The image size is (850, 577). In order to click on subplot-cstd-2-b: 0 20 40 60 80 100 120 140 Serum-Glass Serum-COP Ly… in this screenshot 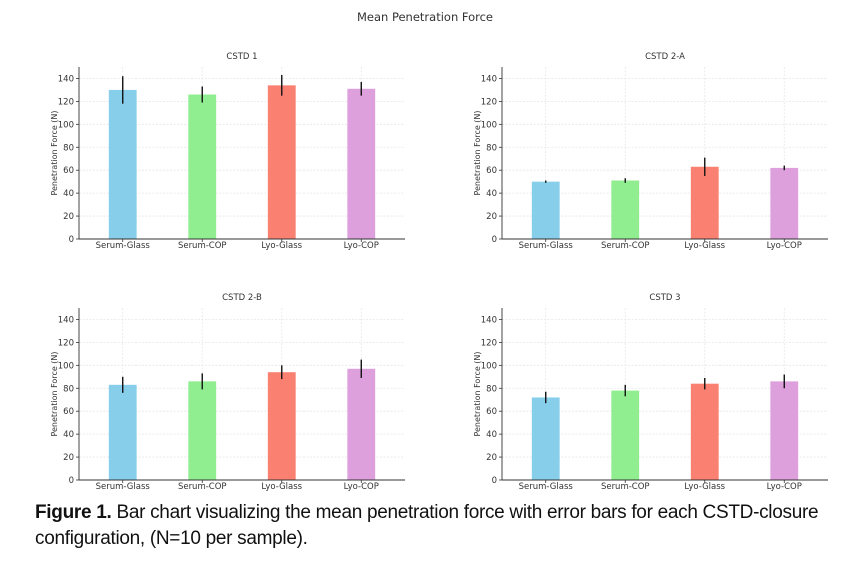, I will do `click(227, 392)`.